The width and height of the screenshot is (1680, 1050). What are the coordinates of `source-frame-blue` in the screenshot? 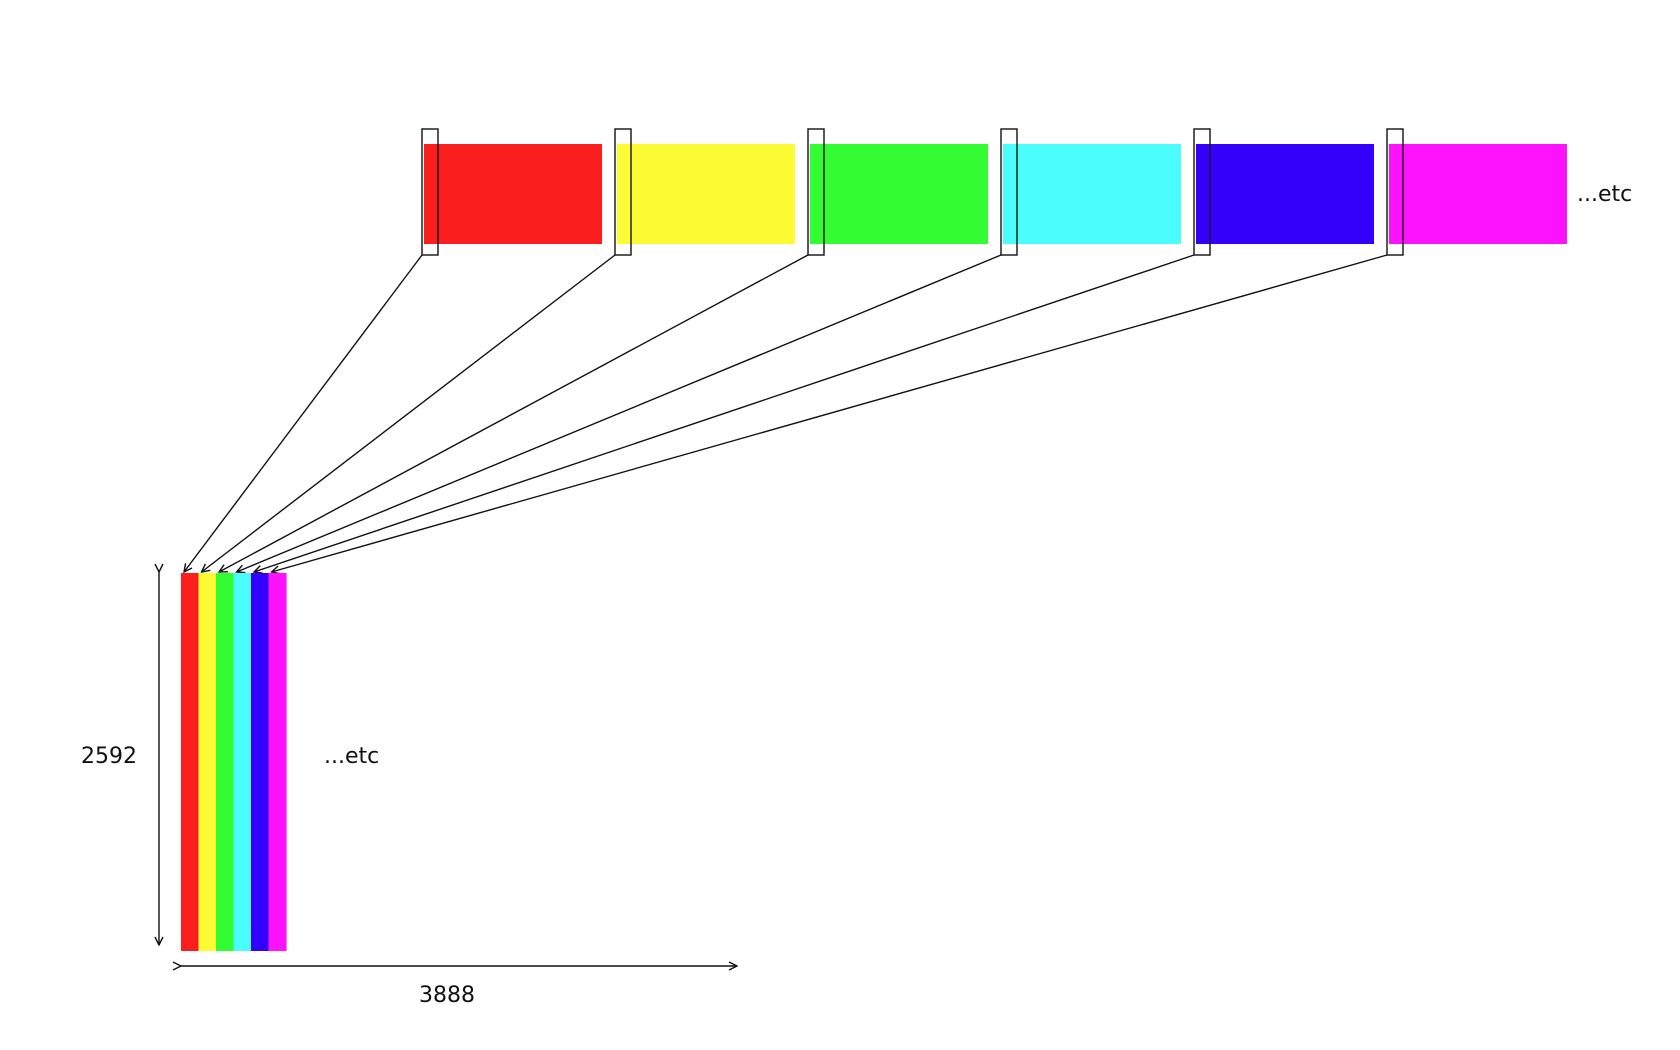 It's located at (1285, 194).